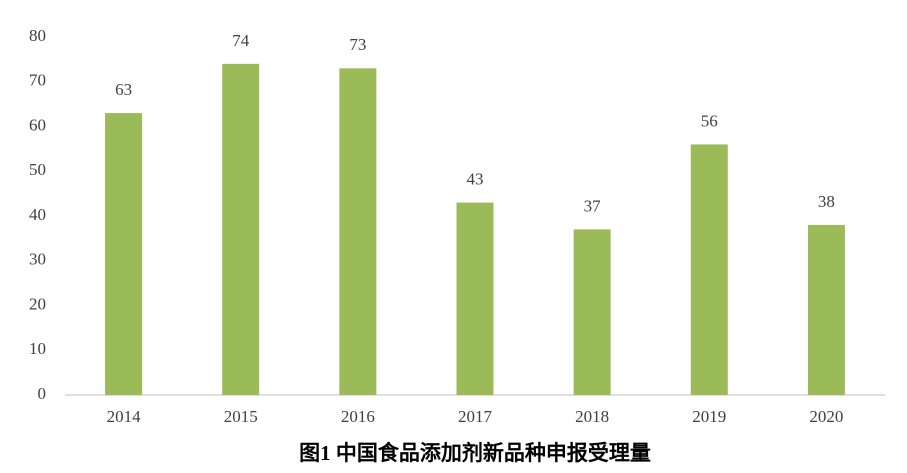 The height and width of the screenshot is (473, 907). What do you see at coordinates (593, 205) in the screenshot?
I see `data-label: 37` at bounding box center [593, 205].